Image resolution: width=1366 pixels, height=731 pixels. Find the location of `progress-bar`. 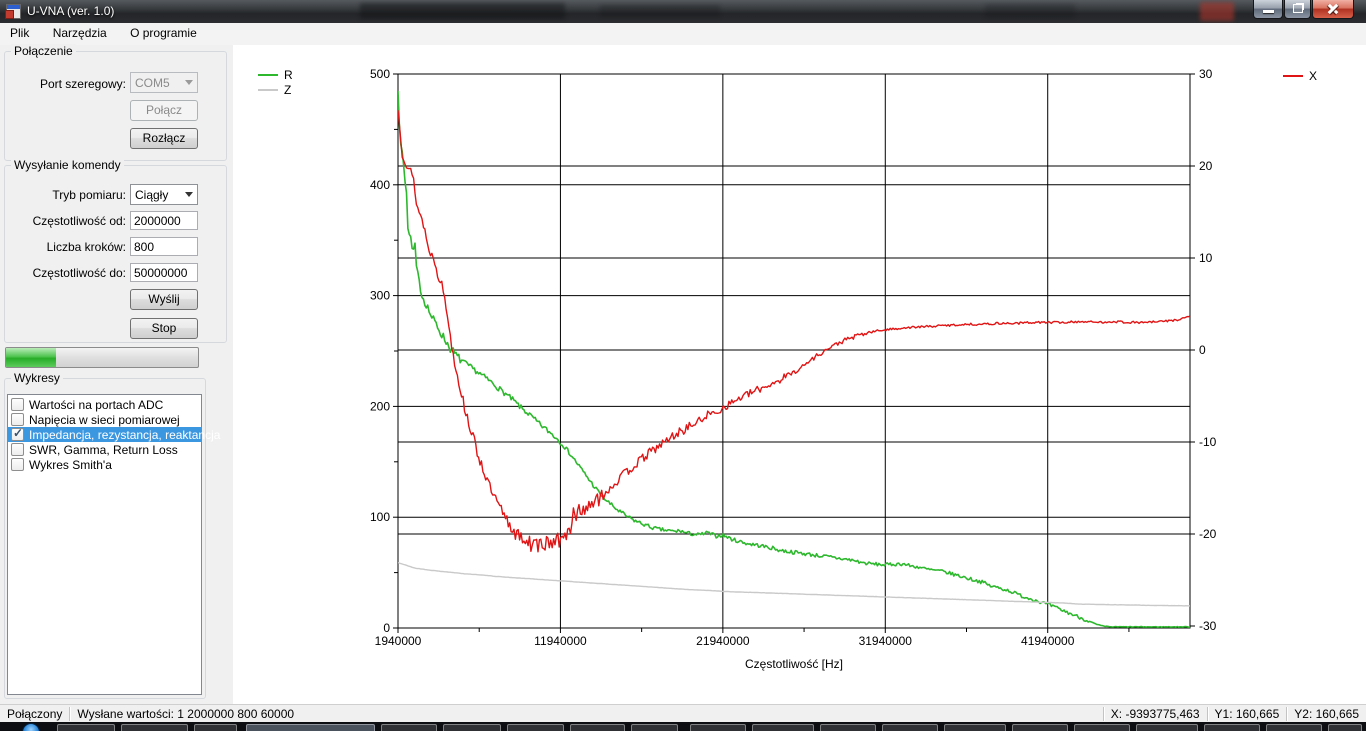

progress-bar is located at coordinates (102, 357).